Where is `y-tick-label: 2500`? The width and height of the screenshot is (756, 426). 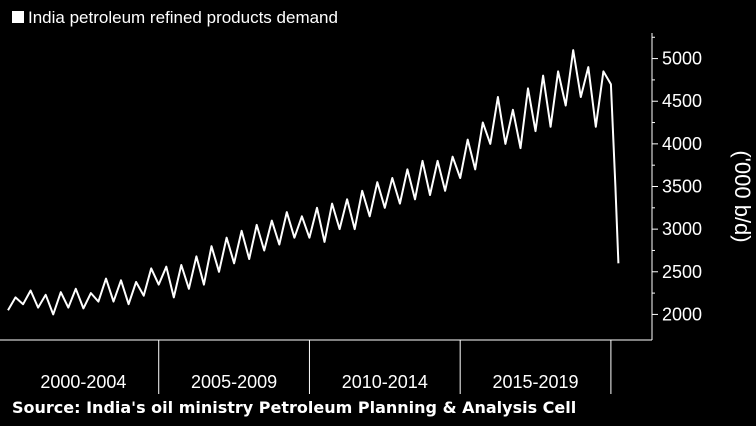
y-tick-label: 2500 is located at coordinates (682, 272).